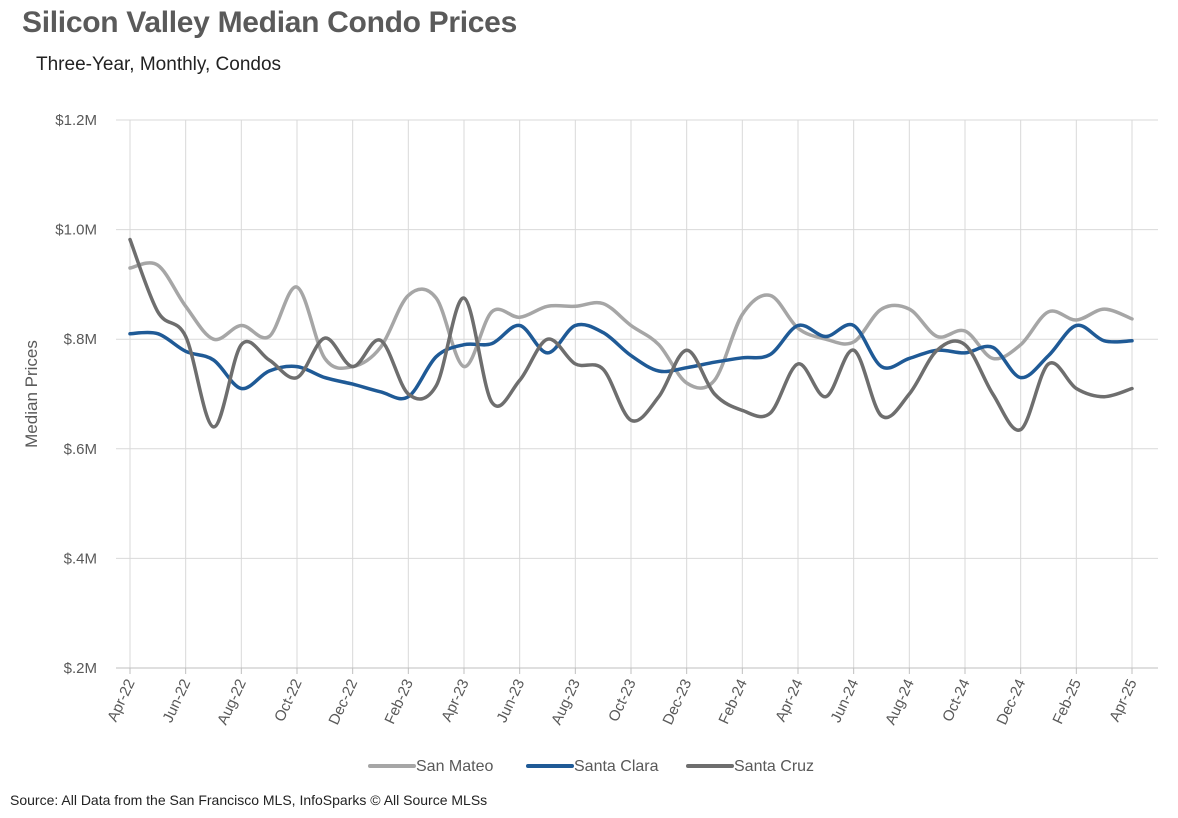 The width and height of the screenshot is (1178, 818). Describe the element at coordinates (774, 766) in the screenshot. I see `legend-label-santa-cruz: Santa Cruz` at that location.